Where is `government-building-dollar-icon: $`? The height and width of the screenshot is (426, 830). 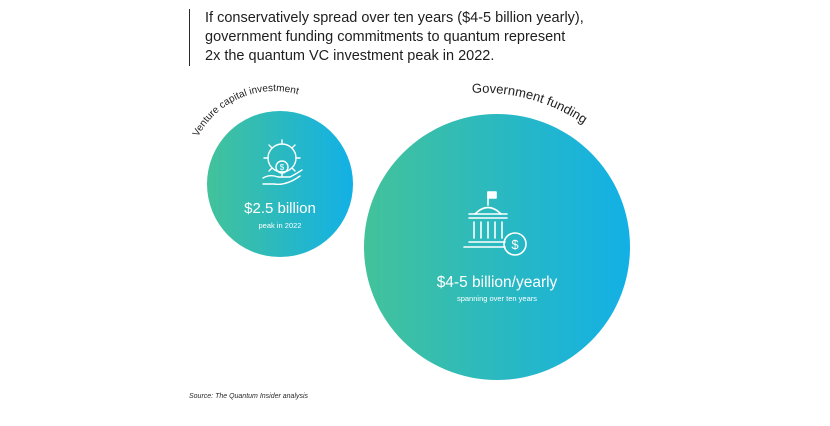 government-building-dollar-icon: $ is located at coordinates (495, 223).